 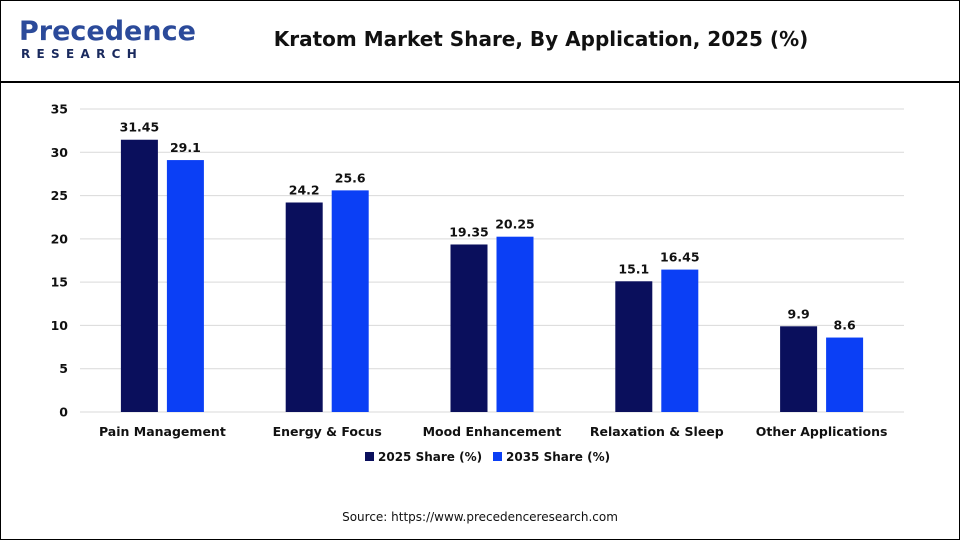 I want to click on y-tick-label: 15, so click(x=59, y=282).